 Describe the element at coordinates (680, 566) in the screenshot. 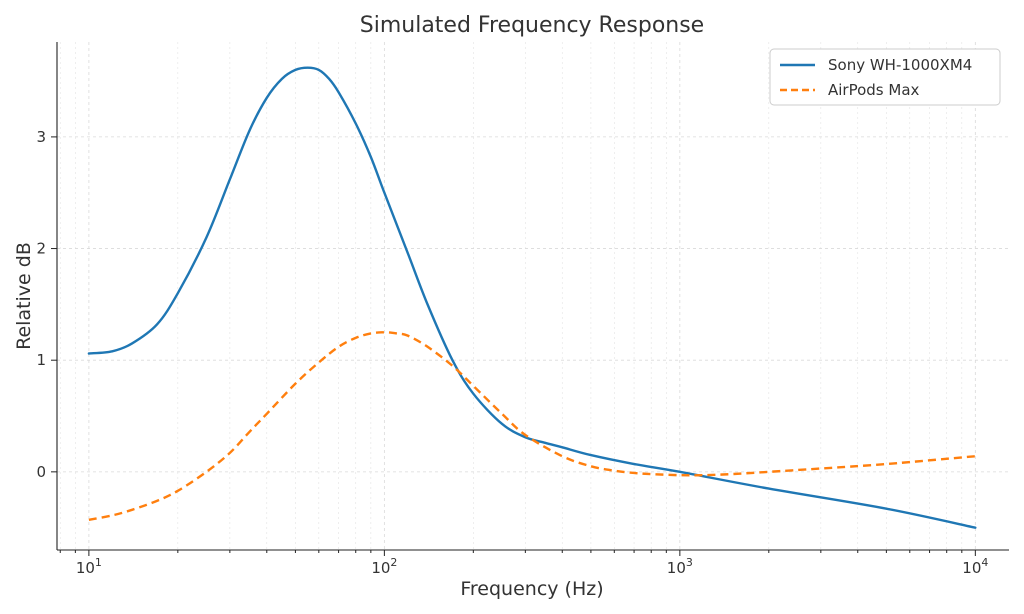

I see `x-tick-label: 10³` at that location.